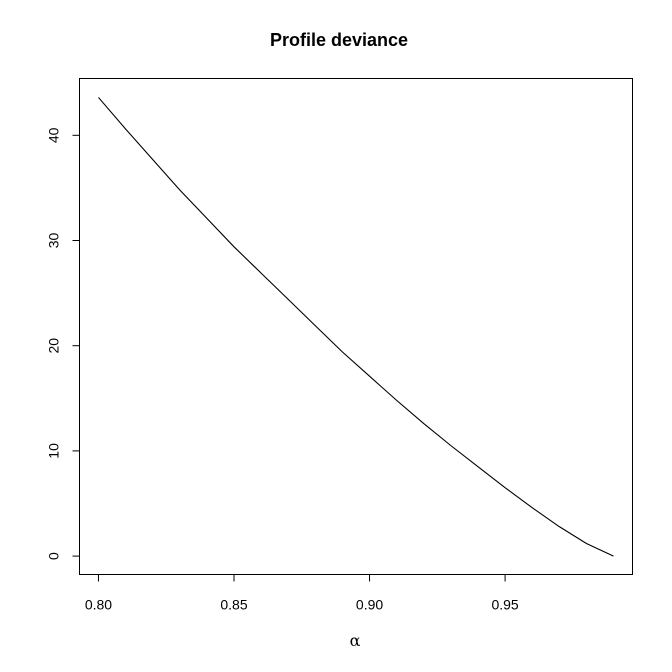 Image resolution: width=672 pixels, height=672 pixels. Describe the element at coordinates (54, 346) in the screenshot. I see `y-tick-label: 20` at that location.